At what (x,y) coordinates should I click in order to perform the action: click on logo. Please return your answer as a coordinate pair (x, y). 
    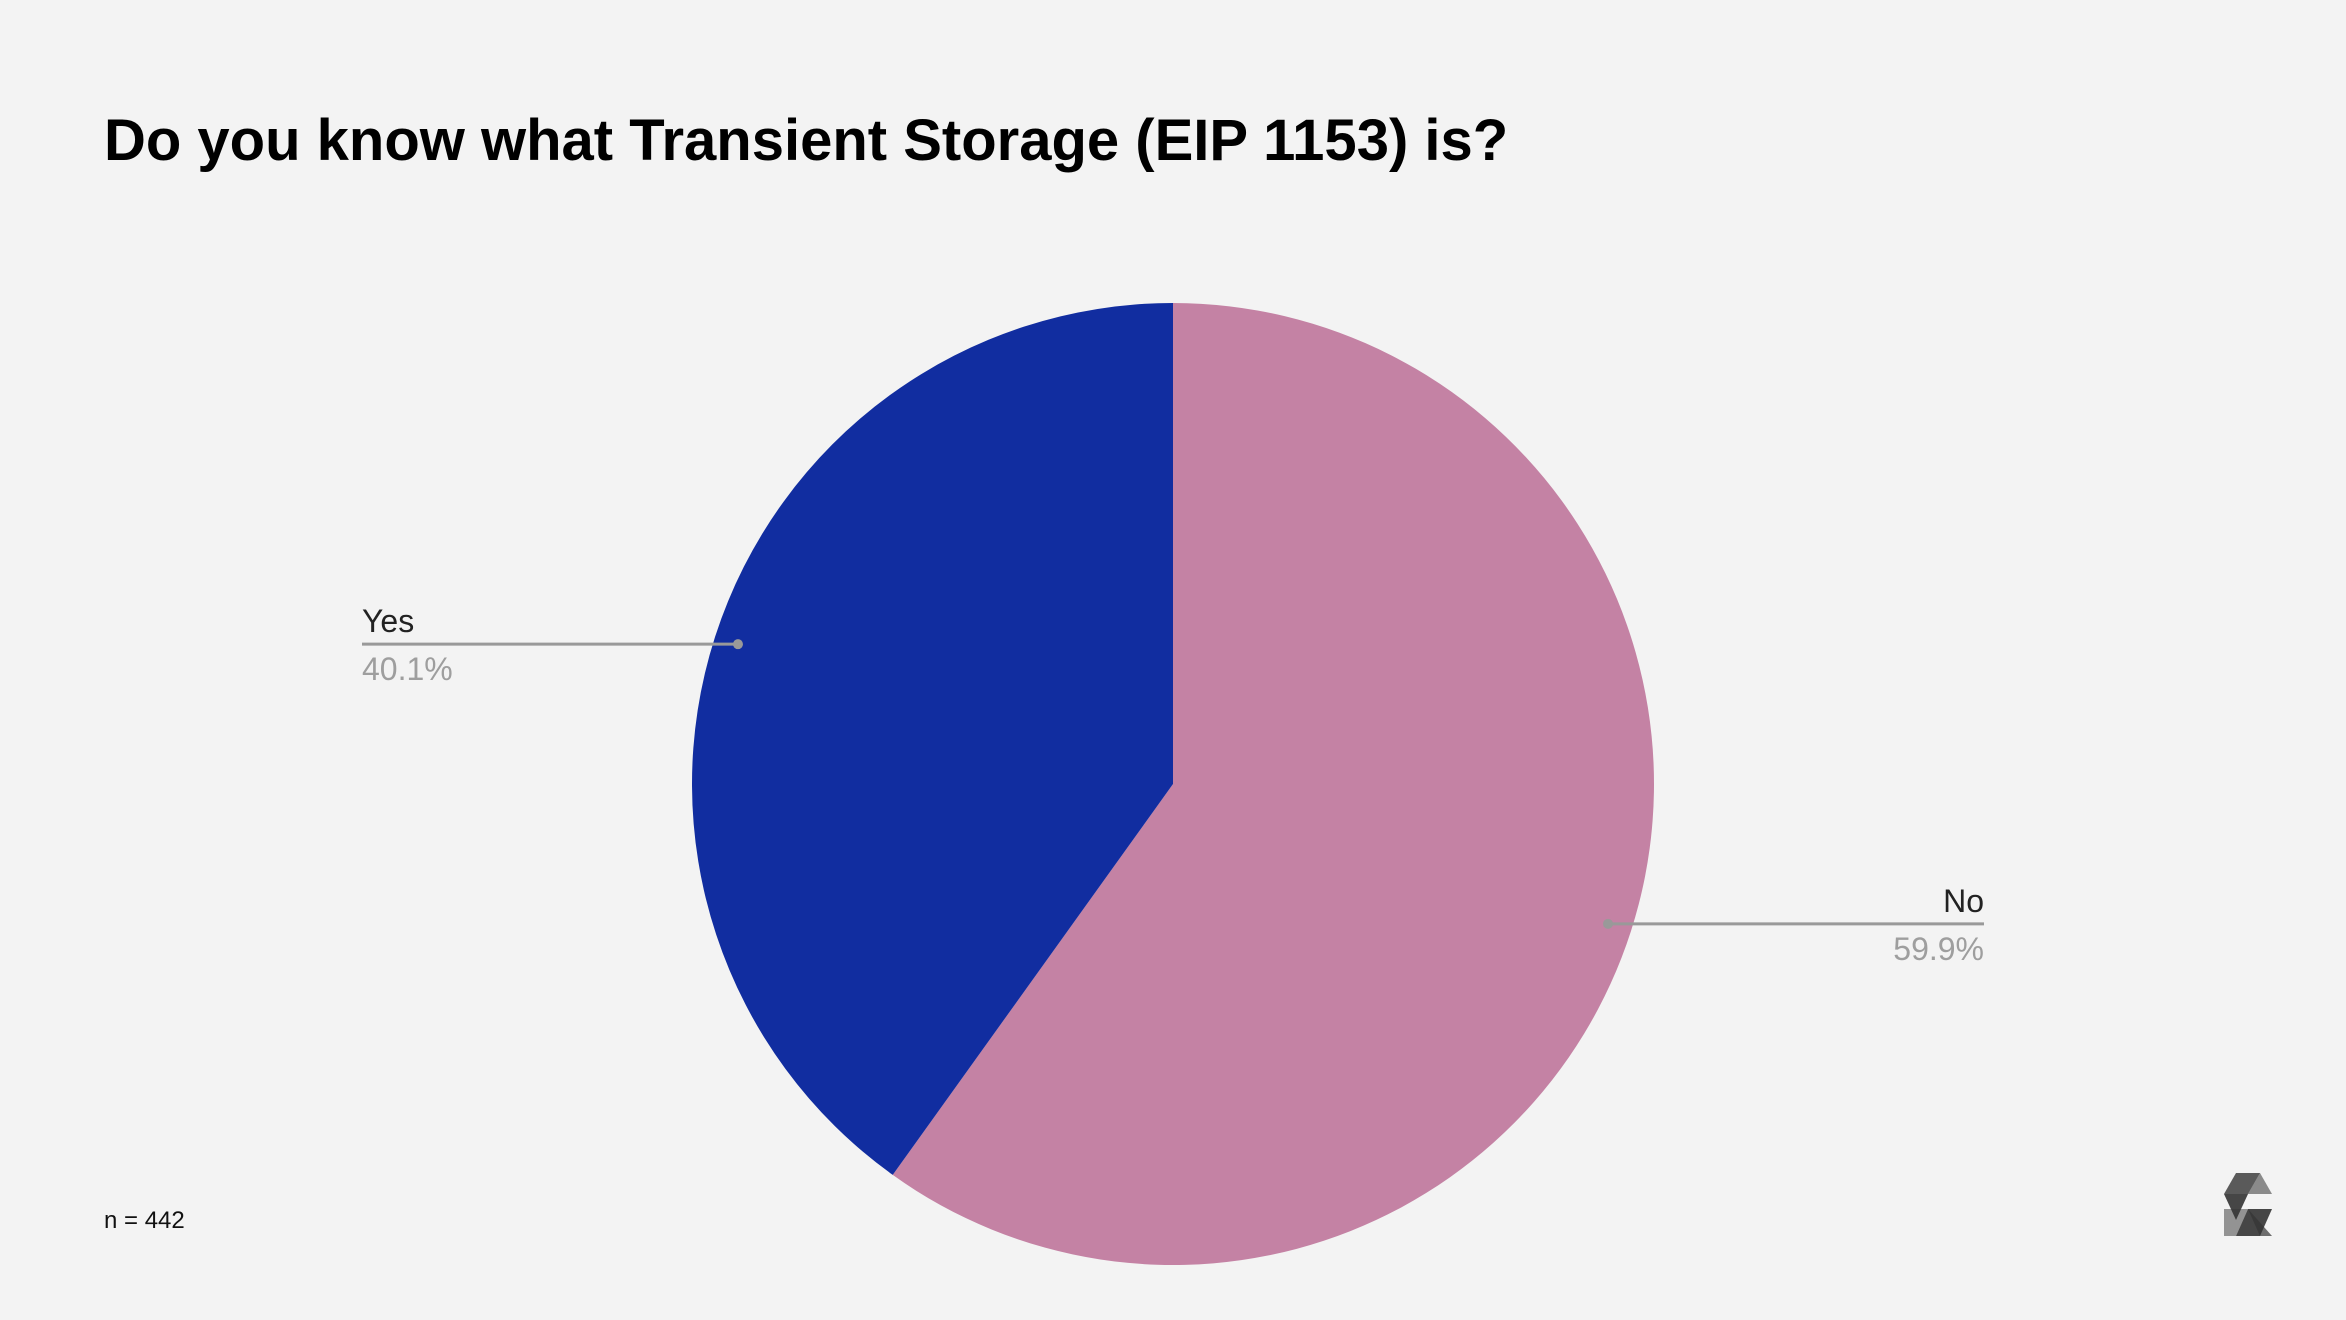
    Looking at the image, I should click on (2248, 1204).